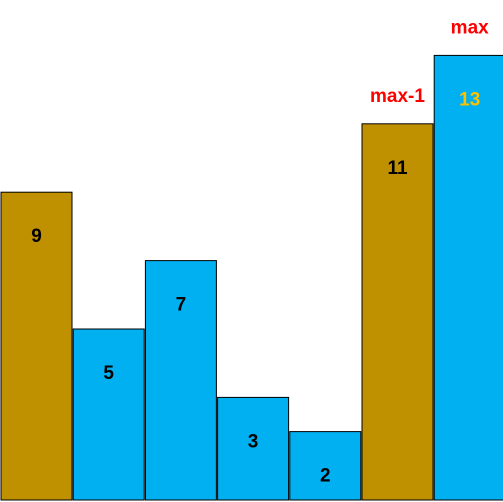 The width and height of the screenshot is (503, 502). What do you see at coordinates (108, 373) in the screenshot?
I see `value-label-1: 5` at bounding box center [108, 373].